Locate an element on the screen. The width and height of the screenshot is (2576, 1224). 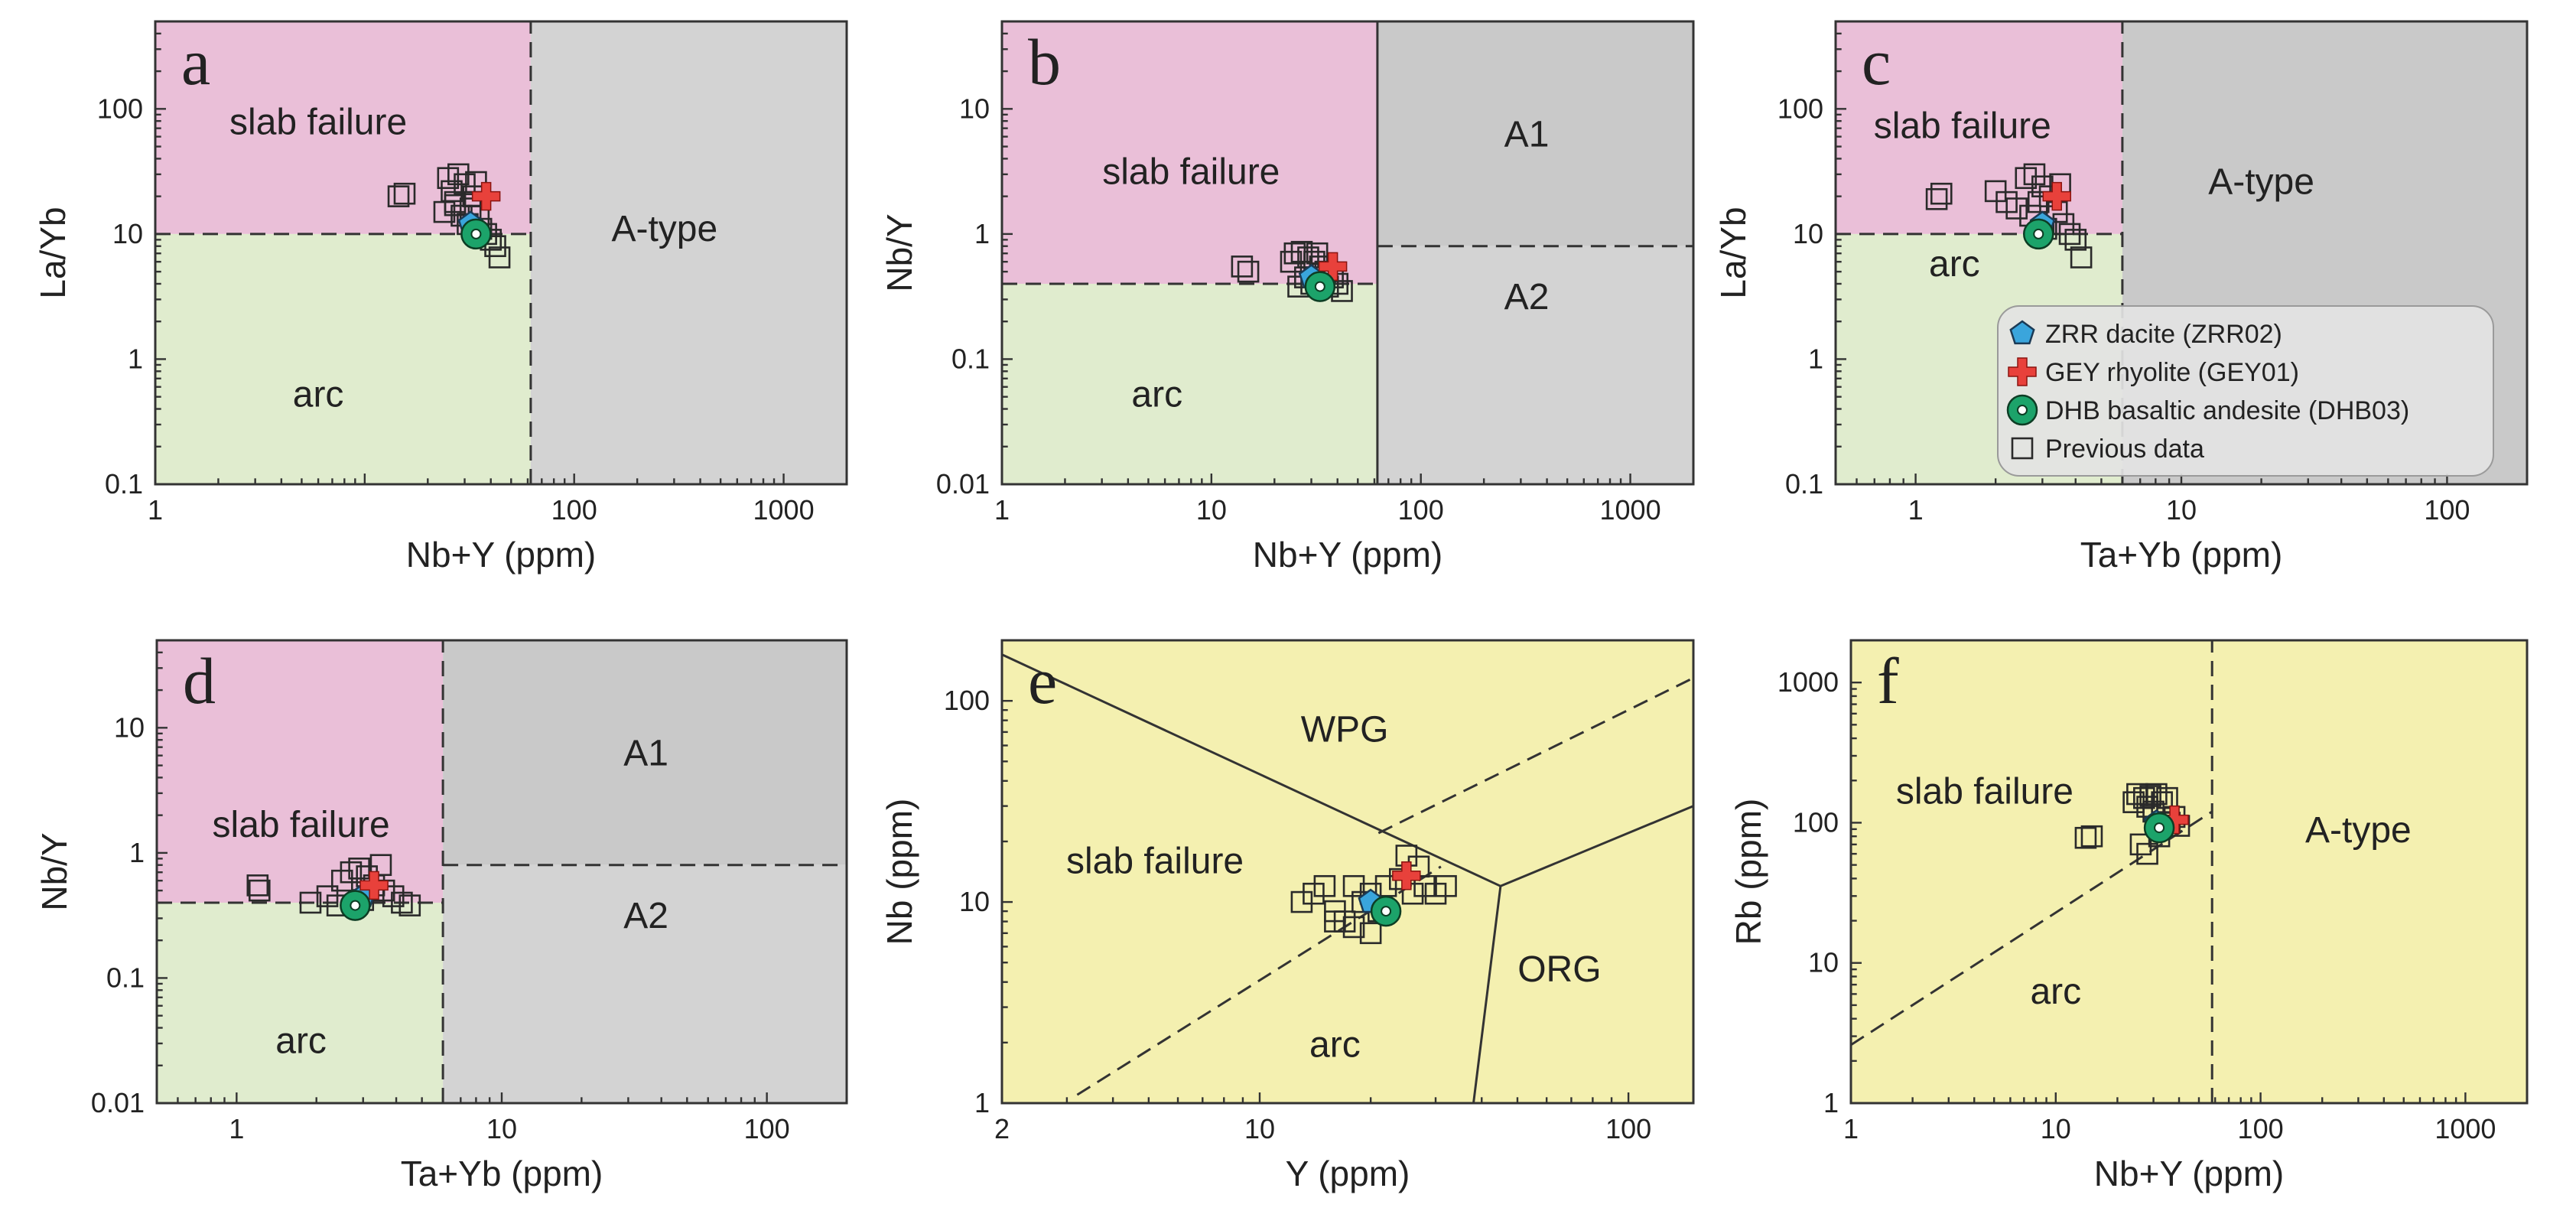
panel-label: b is located at coordinates (1044, 62).